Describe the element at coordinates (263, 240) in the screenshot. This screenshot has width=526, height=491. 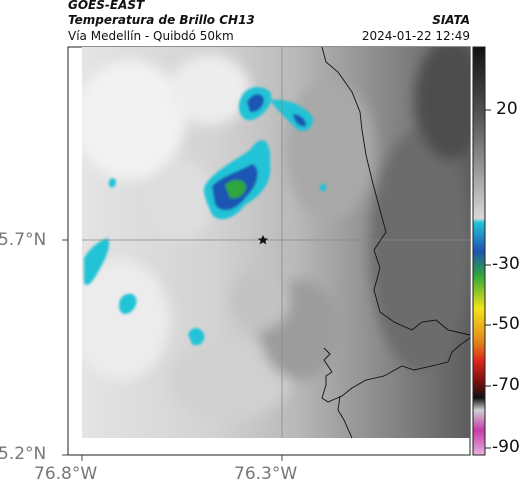
I see `star-icon` at that location.